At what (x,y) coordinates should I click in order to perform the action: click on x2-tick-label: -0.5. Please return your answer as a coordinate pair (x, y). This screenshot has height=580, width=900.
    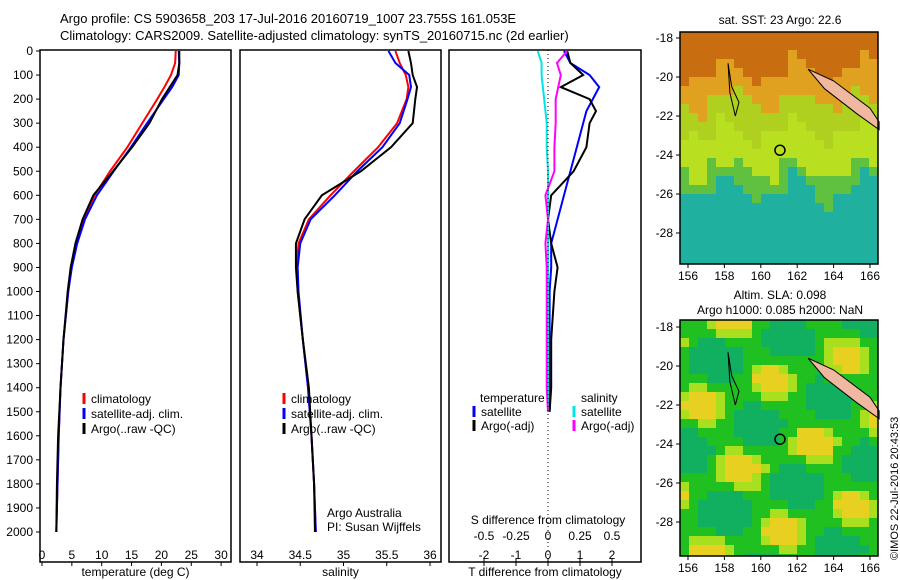
    Looking at the image, I should click on (484, 536).